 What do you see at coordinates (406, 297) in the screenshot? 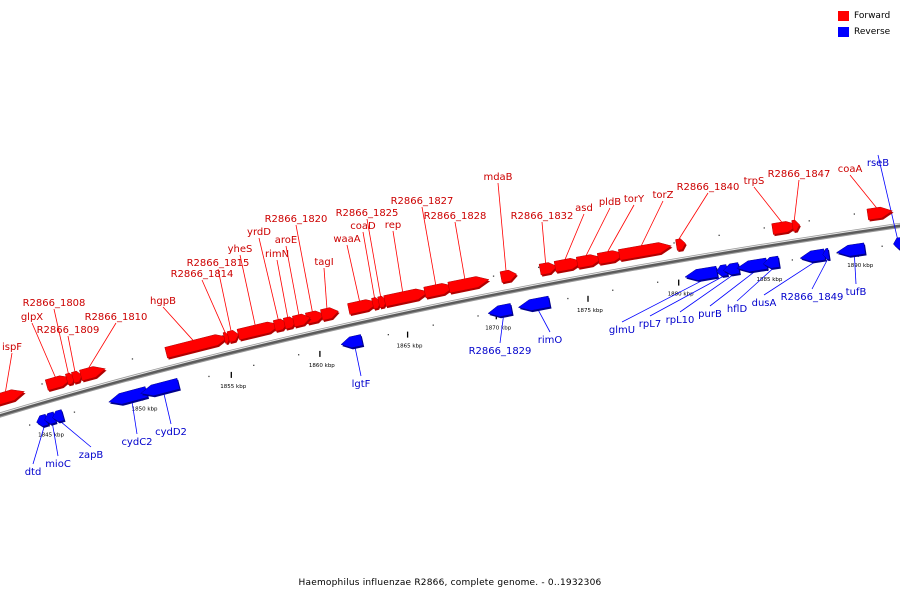
I see `gene-rep` at bounding box center [406, 297].